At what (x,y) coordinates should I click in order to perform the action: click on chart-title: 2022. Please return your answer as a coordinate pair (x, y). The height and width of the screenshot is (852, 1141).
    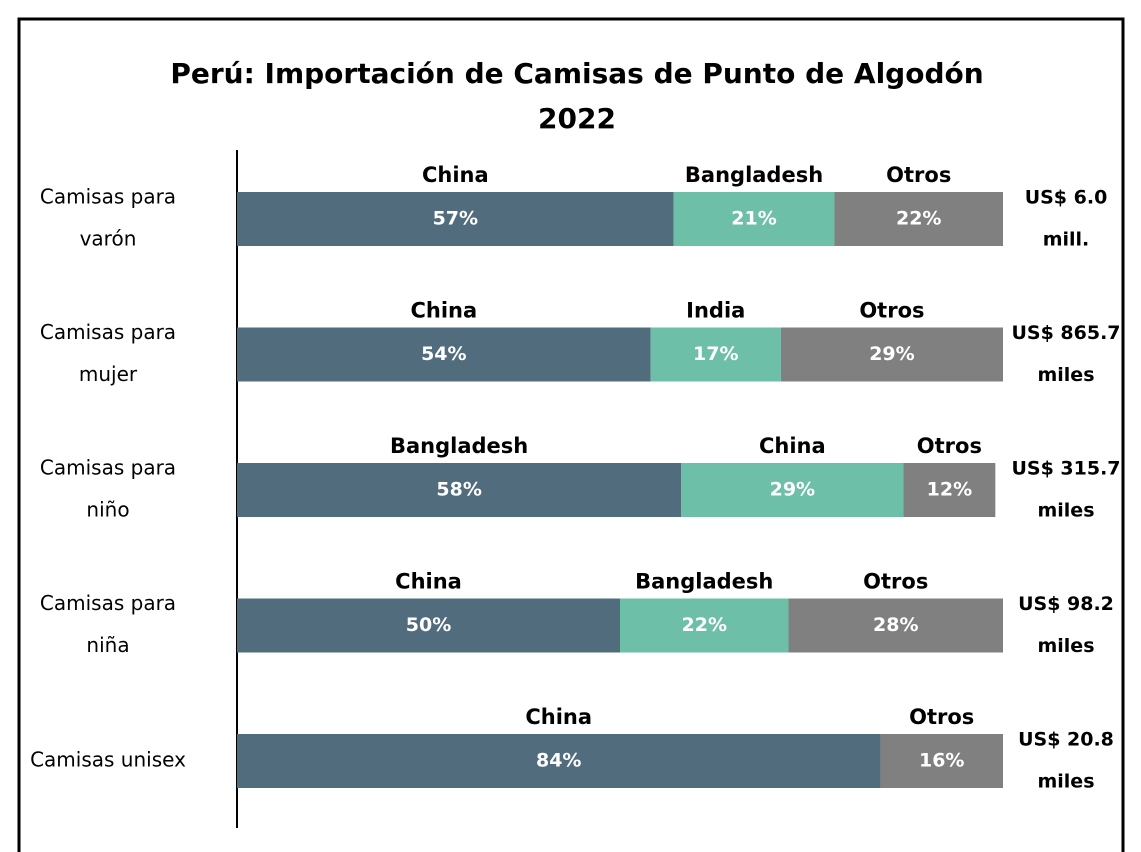
    Looking at the image, I should click on (577, 118).